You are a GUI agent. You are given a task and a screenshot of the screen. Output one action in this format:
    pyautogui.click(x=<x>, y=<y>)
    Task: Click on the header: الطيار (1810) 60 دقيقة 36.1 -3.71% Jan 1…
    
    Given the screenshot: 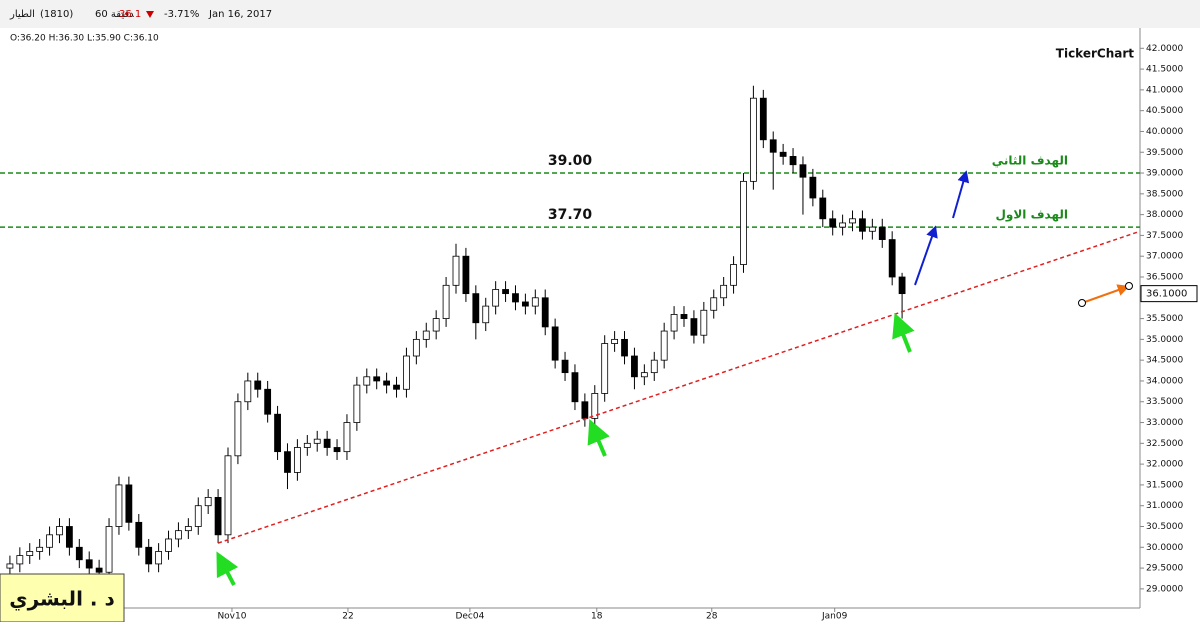 What is the action you would take?
    pyautogui.click(x=600, y=14)
    